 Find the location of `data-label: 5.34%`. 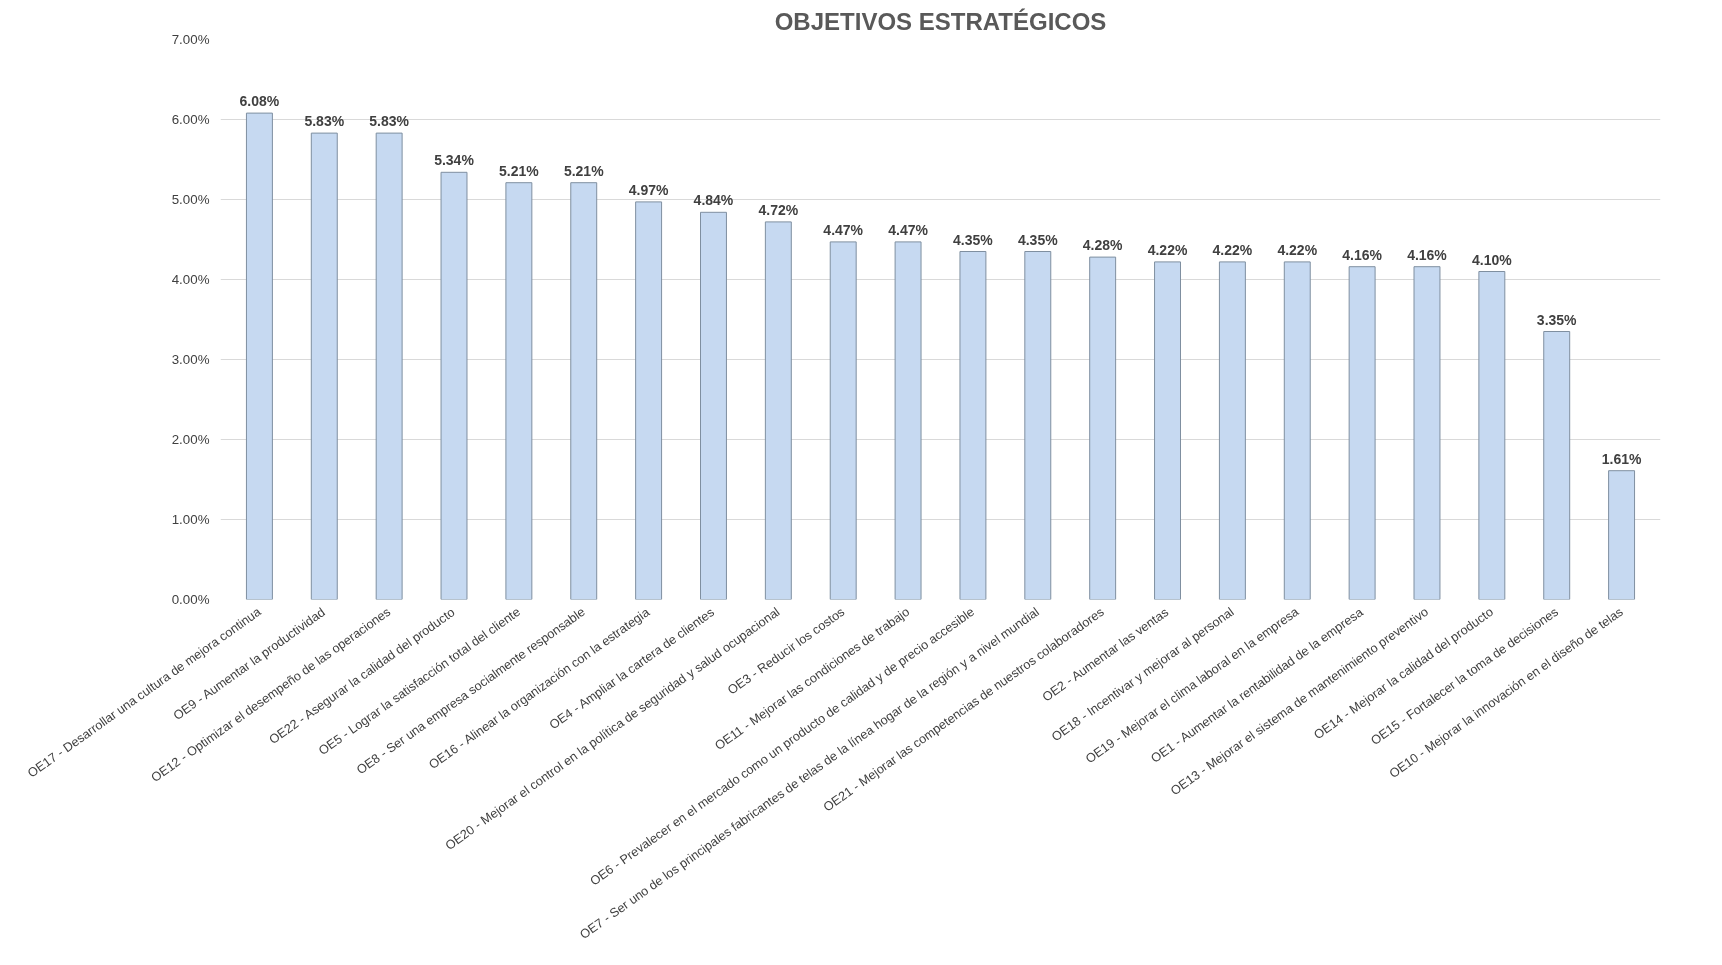

data-label: 5.34% is located at coordinates (454, 160).